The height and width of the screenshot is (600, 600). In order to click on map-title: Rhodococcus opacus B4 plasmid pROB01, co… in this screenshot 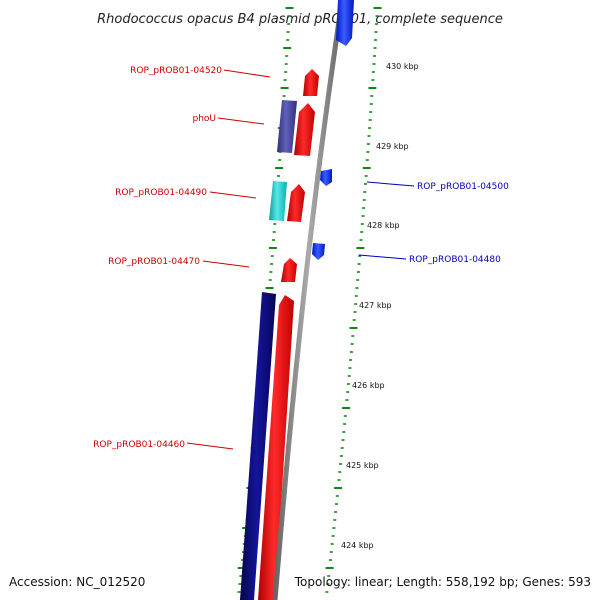, I will do `click(300, 19)`.